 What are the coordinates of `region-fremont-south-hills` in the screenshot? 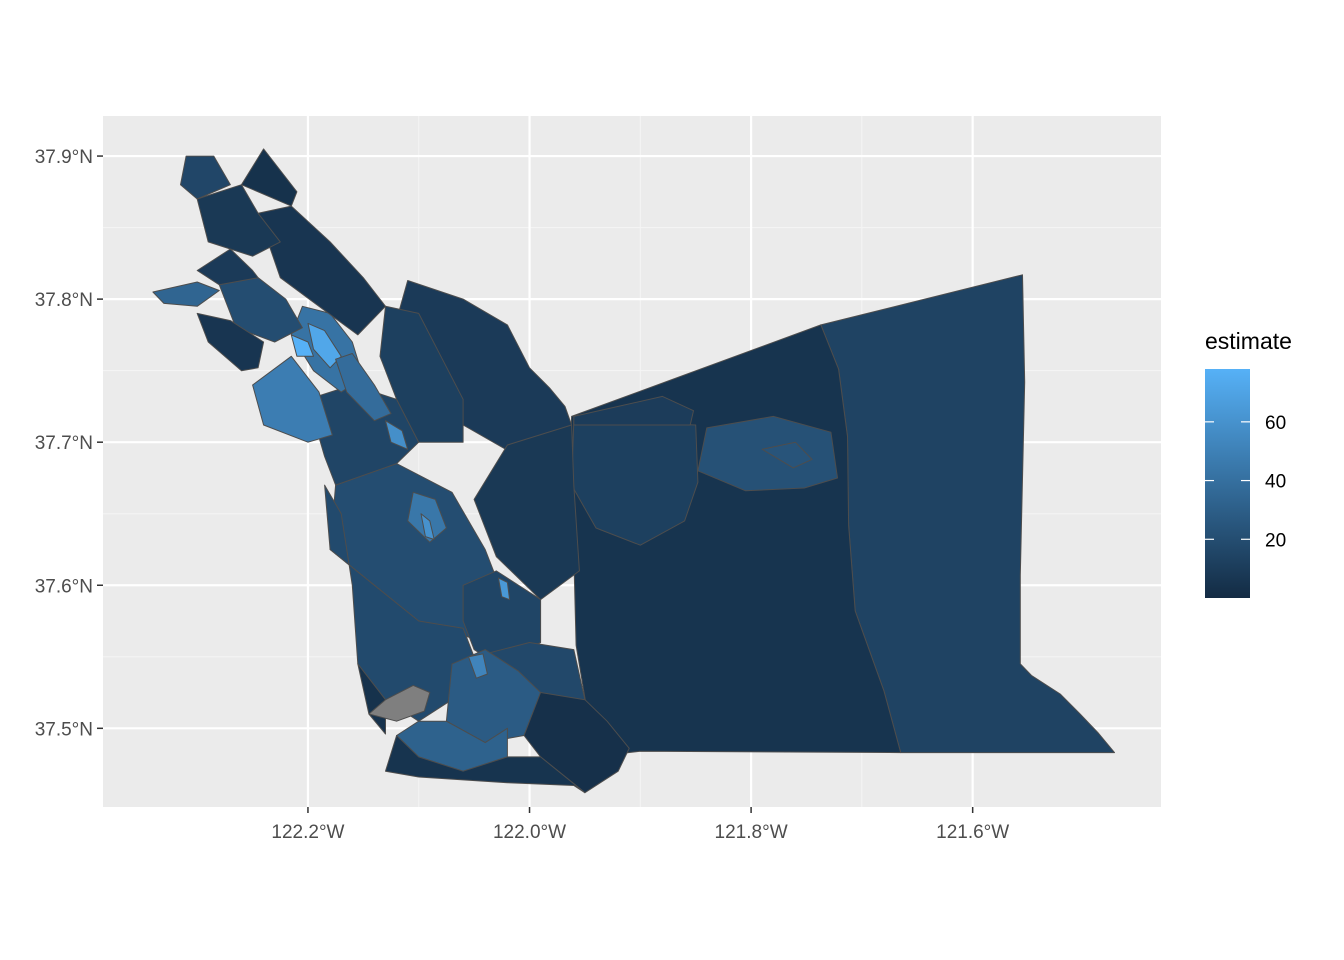 It's located at (576, 743).